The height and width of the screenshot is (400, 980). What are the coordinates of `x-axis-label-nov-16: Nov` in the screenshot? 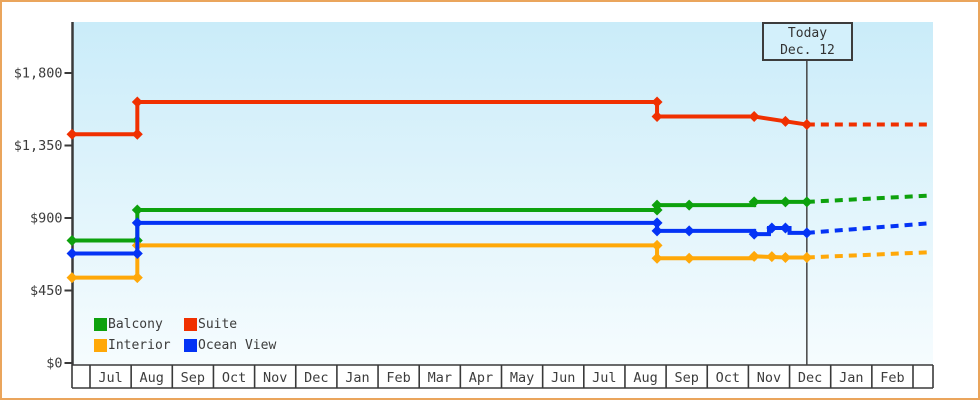 It's located at (769, 378).